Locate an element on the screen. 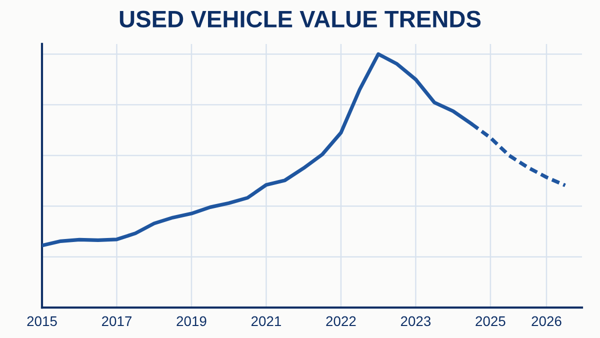  x-tick-label: 2021 is located at coordinates (266, 321).